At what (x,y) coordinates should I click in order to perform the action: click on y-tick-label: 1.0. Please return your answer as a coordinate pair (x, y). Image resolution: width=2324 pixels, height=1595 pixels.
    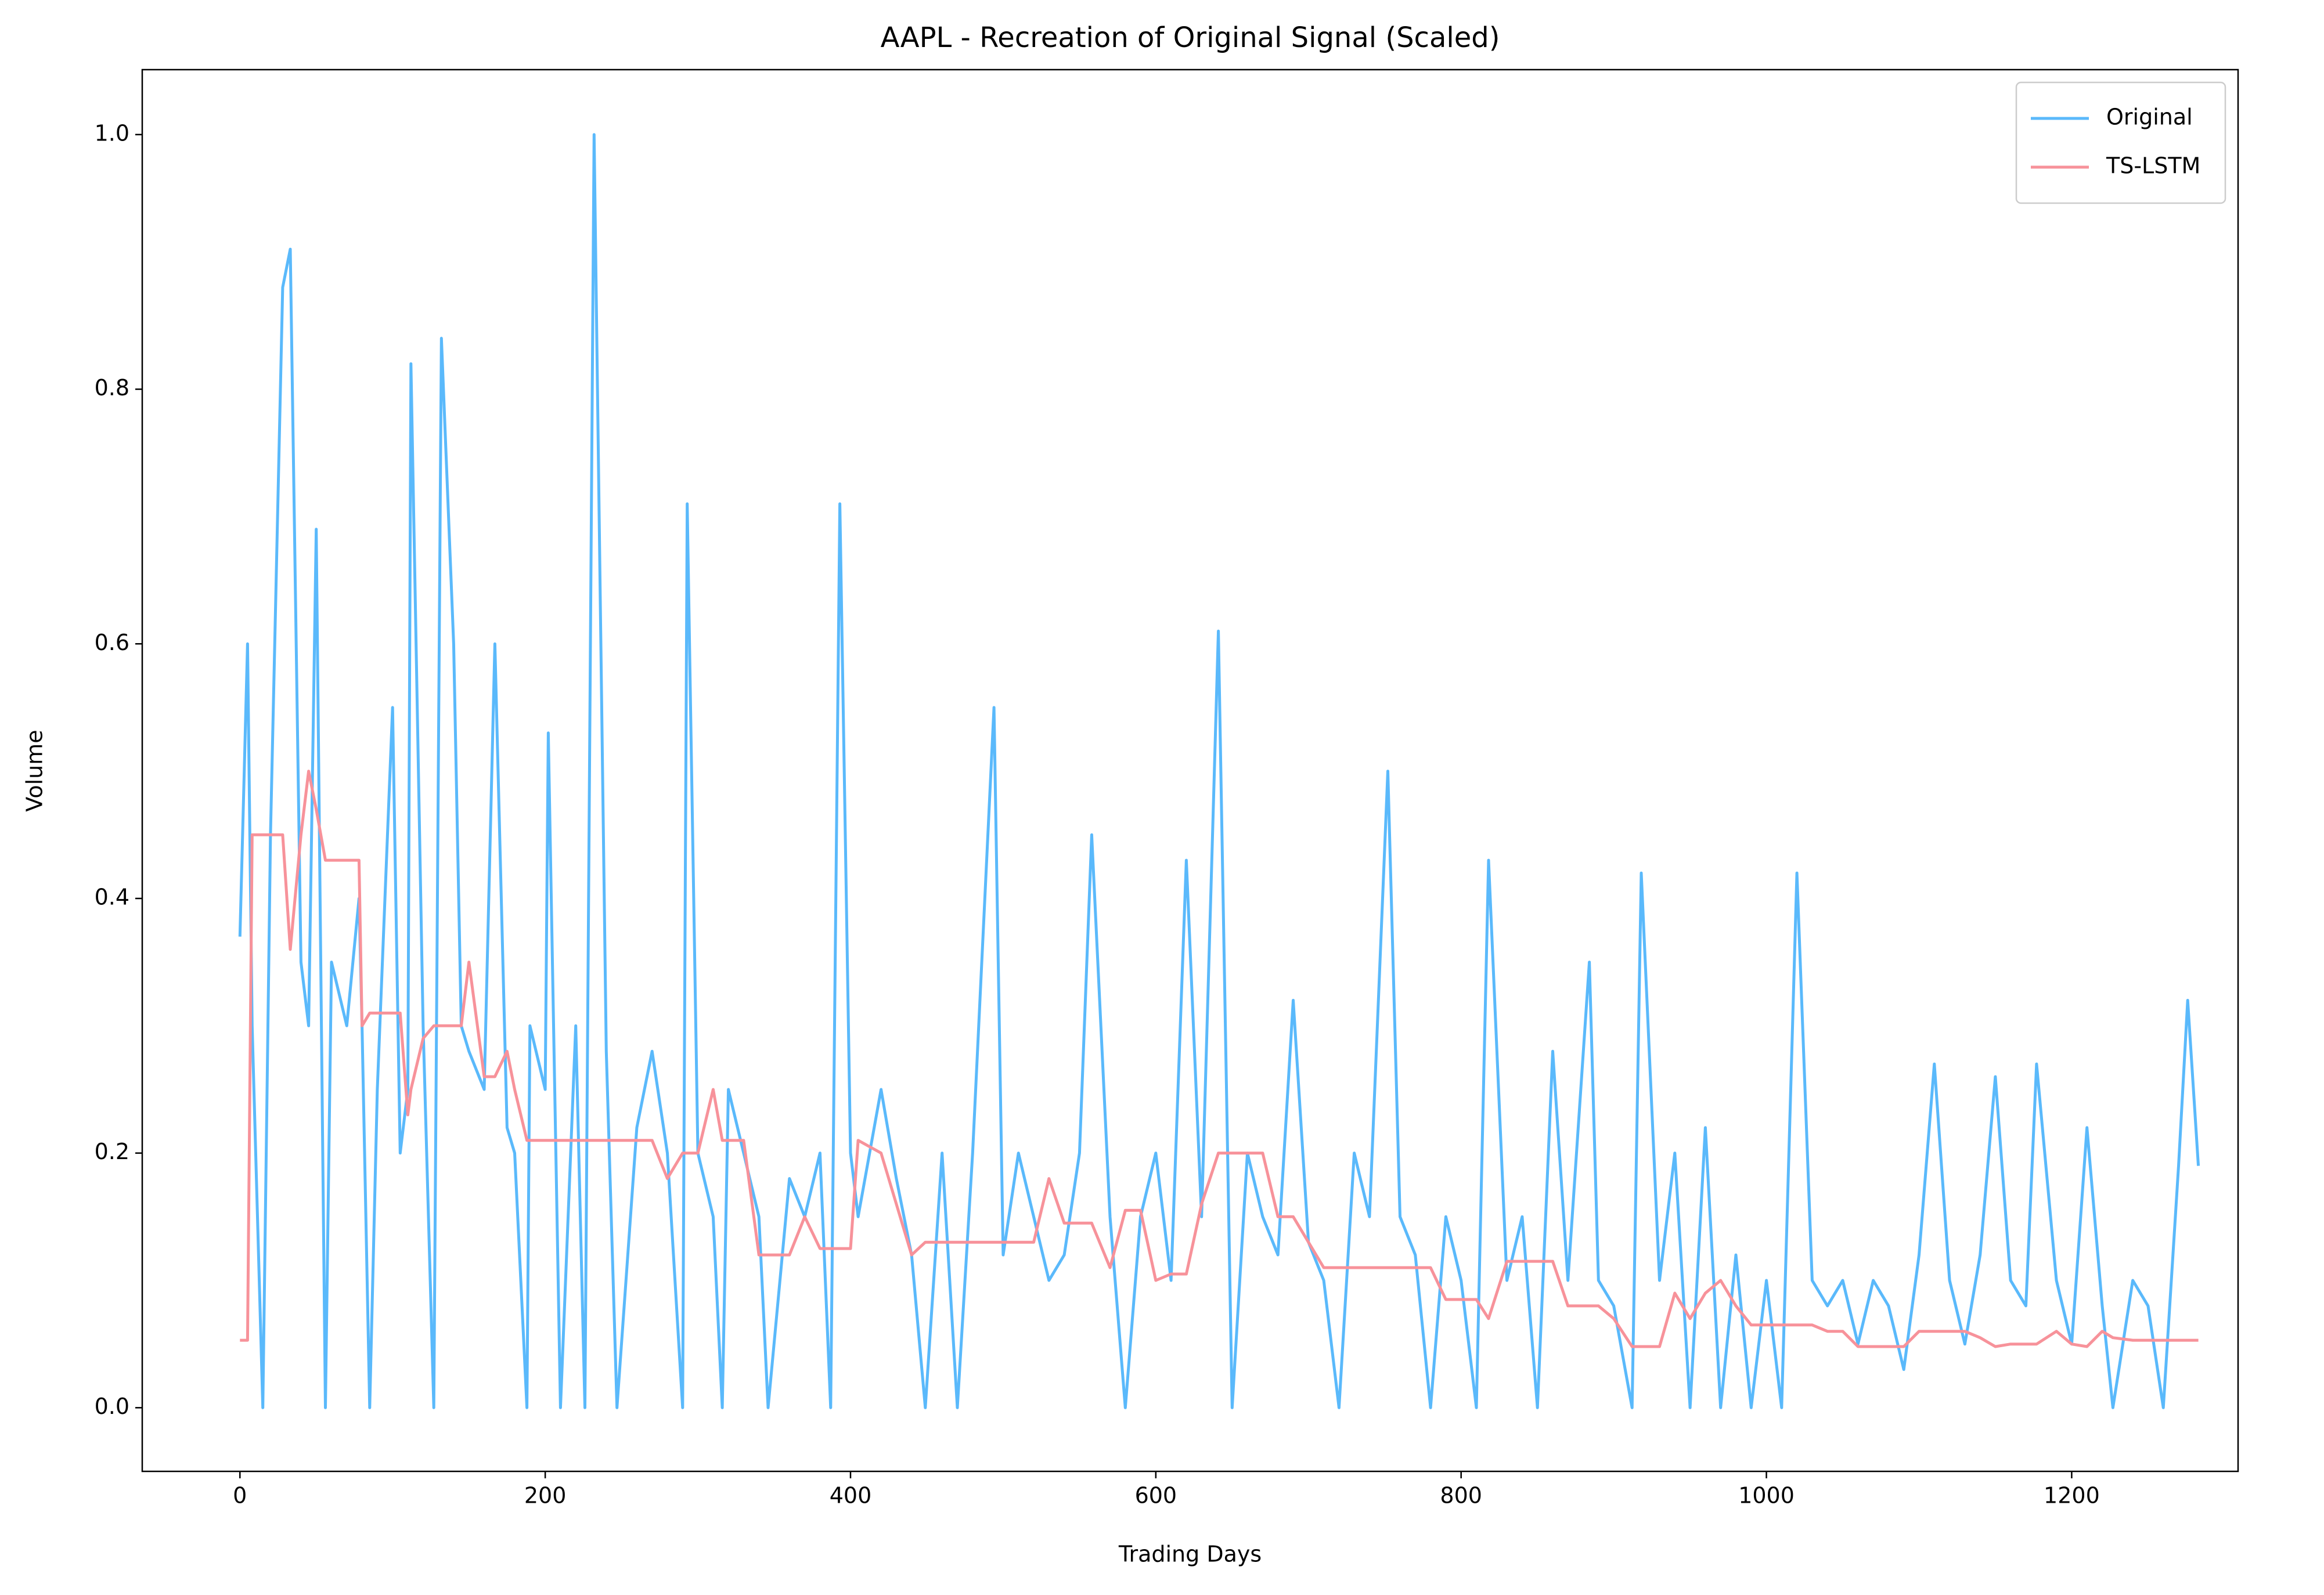
    Looking at the image, I should click on (112, 133).